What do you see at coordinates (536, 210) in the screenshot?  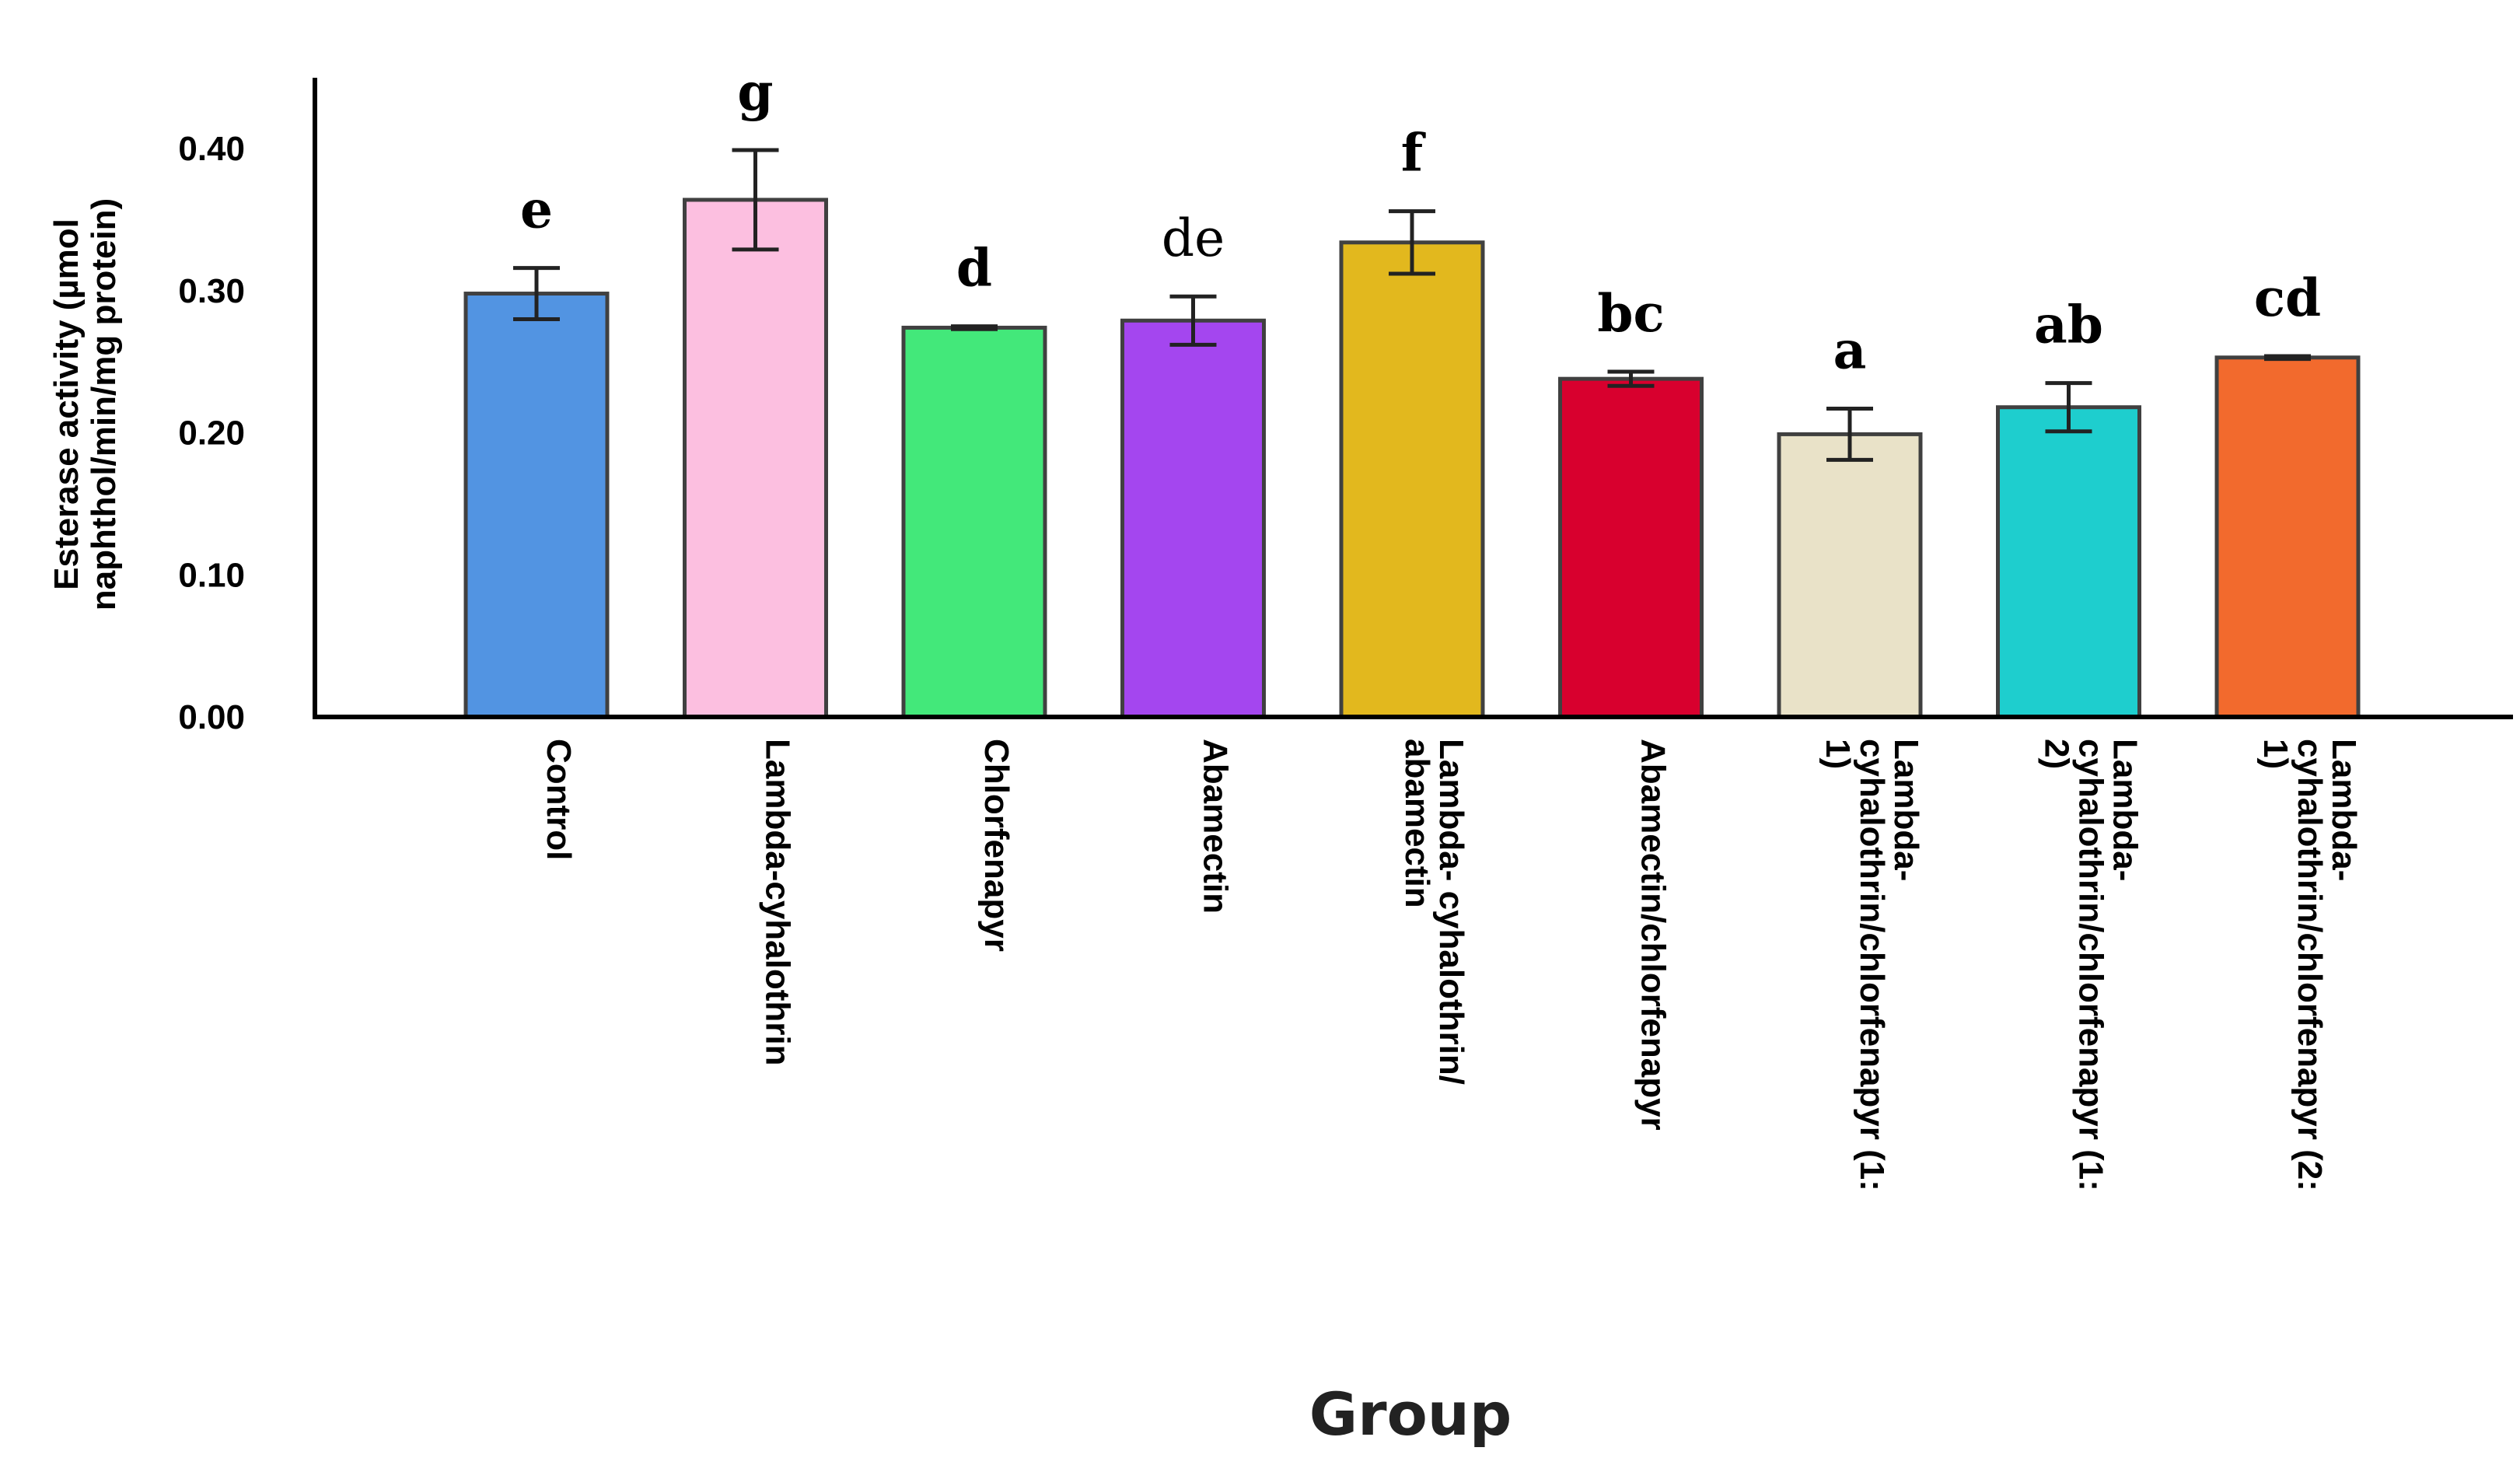 I see `significance-label: e` at bounding box center [536, 210].